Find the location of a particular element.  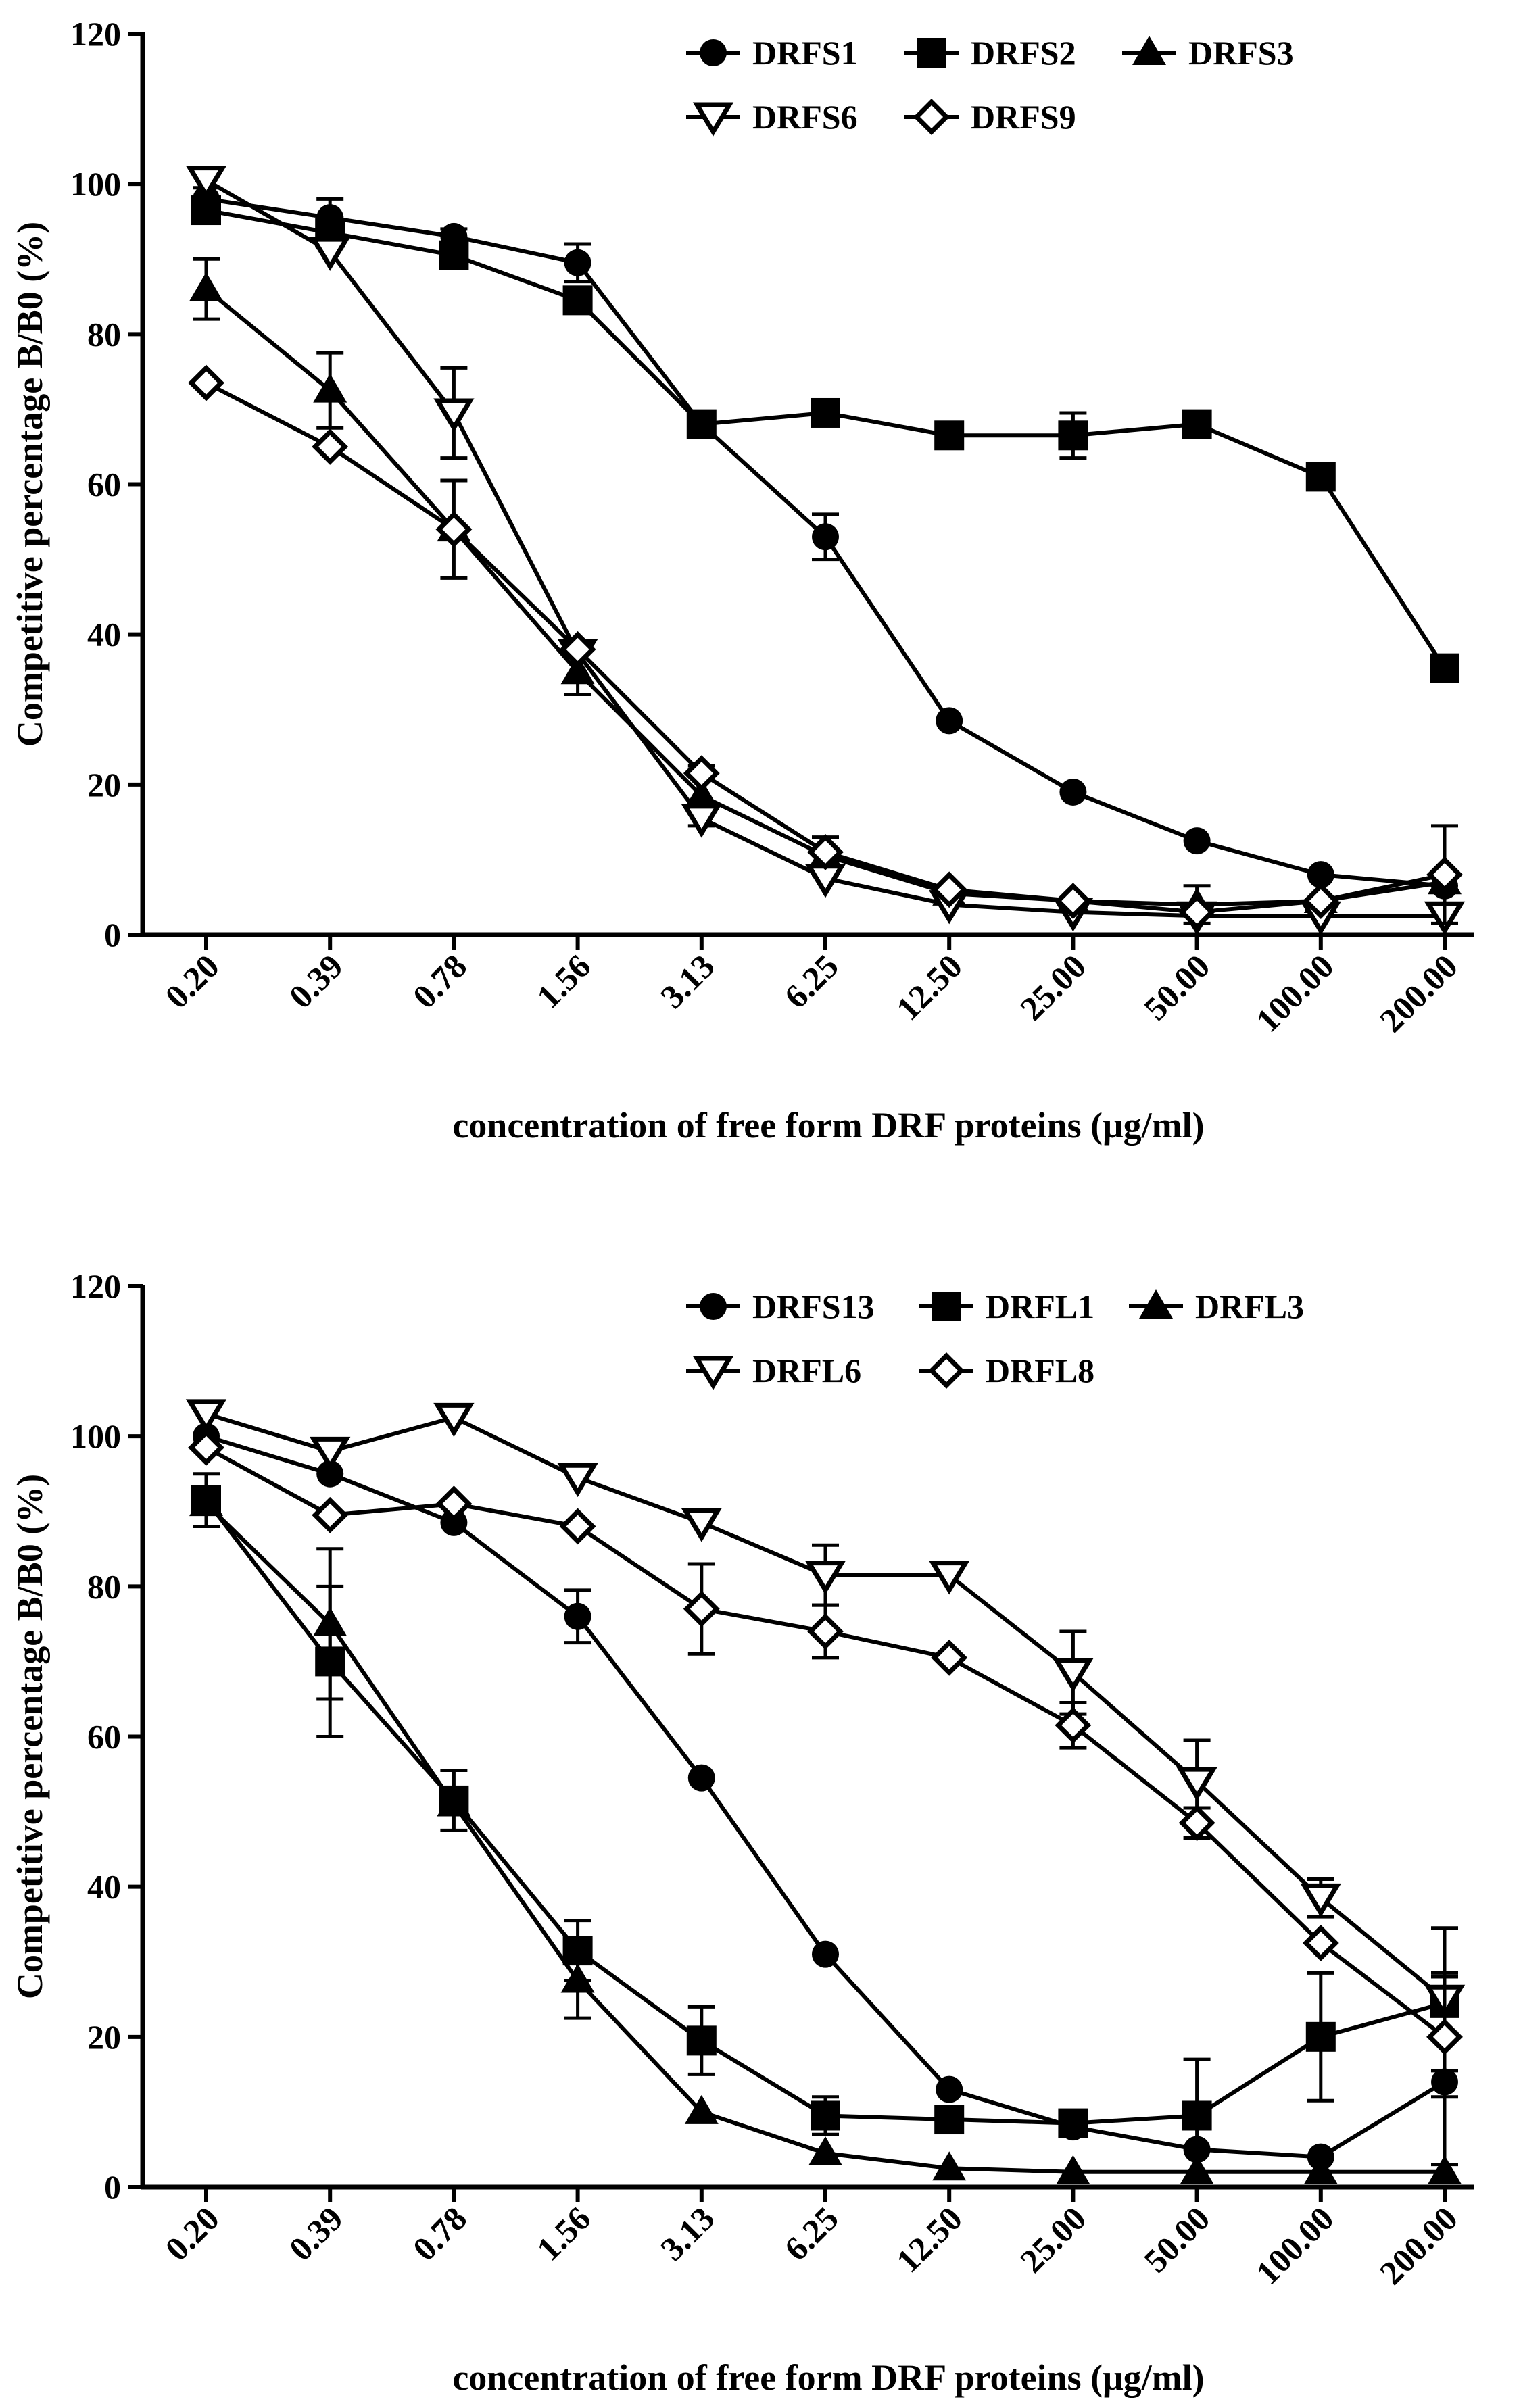

legend-label-DRFS6: DRFS6 is located at coordinates (805, 117).